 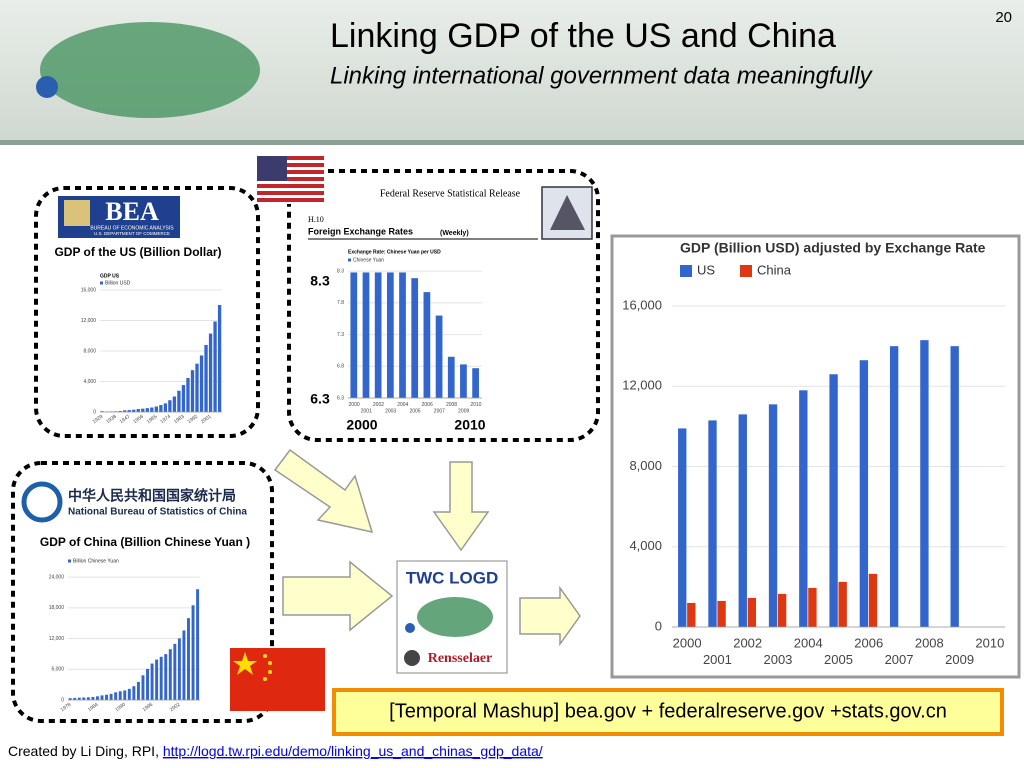 What do you see at coordinates (320, 281) in the screenshot?
I see `annotation: 8.3` at bounding box center [320, 281].